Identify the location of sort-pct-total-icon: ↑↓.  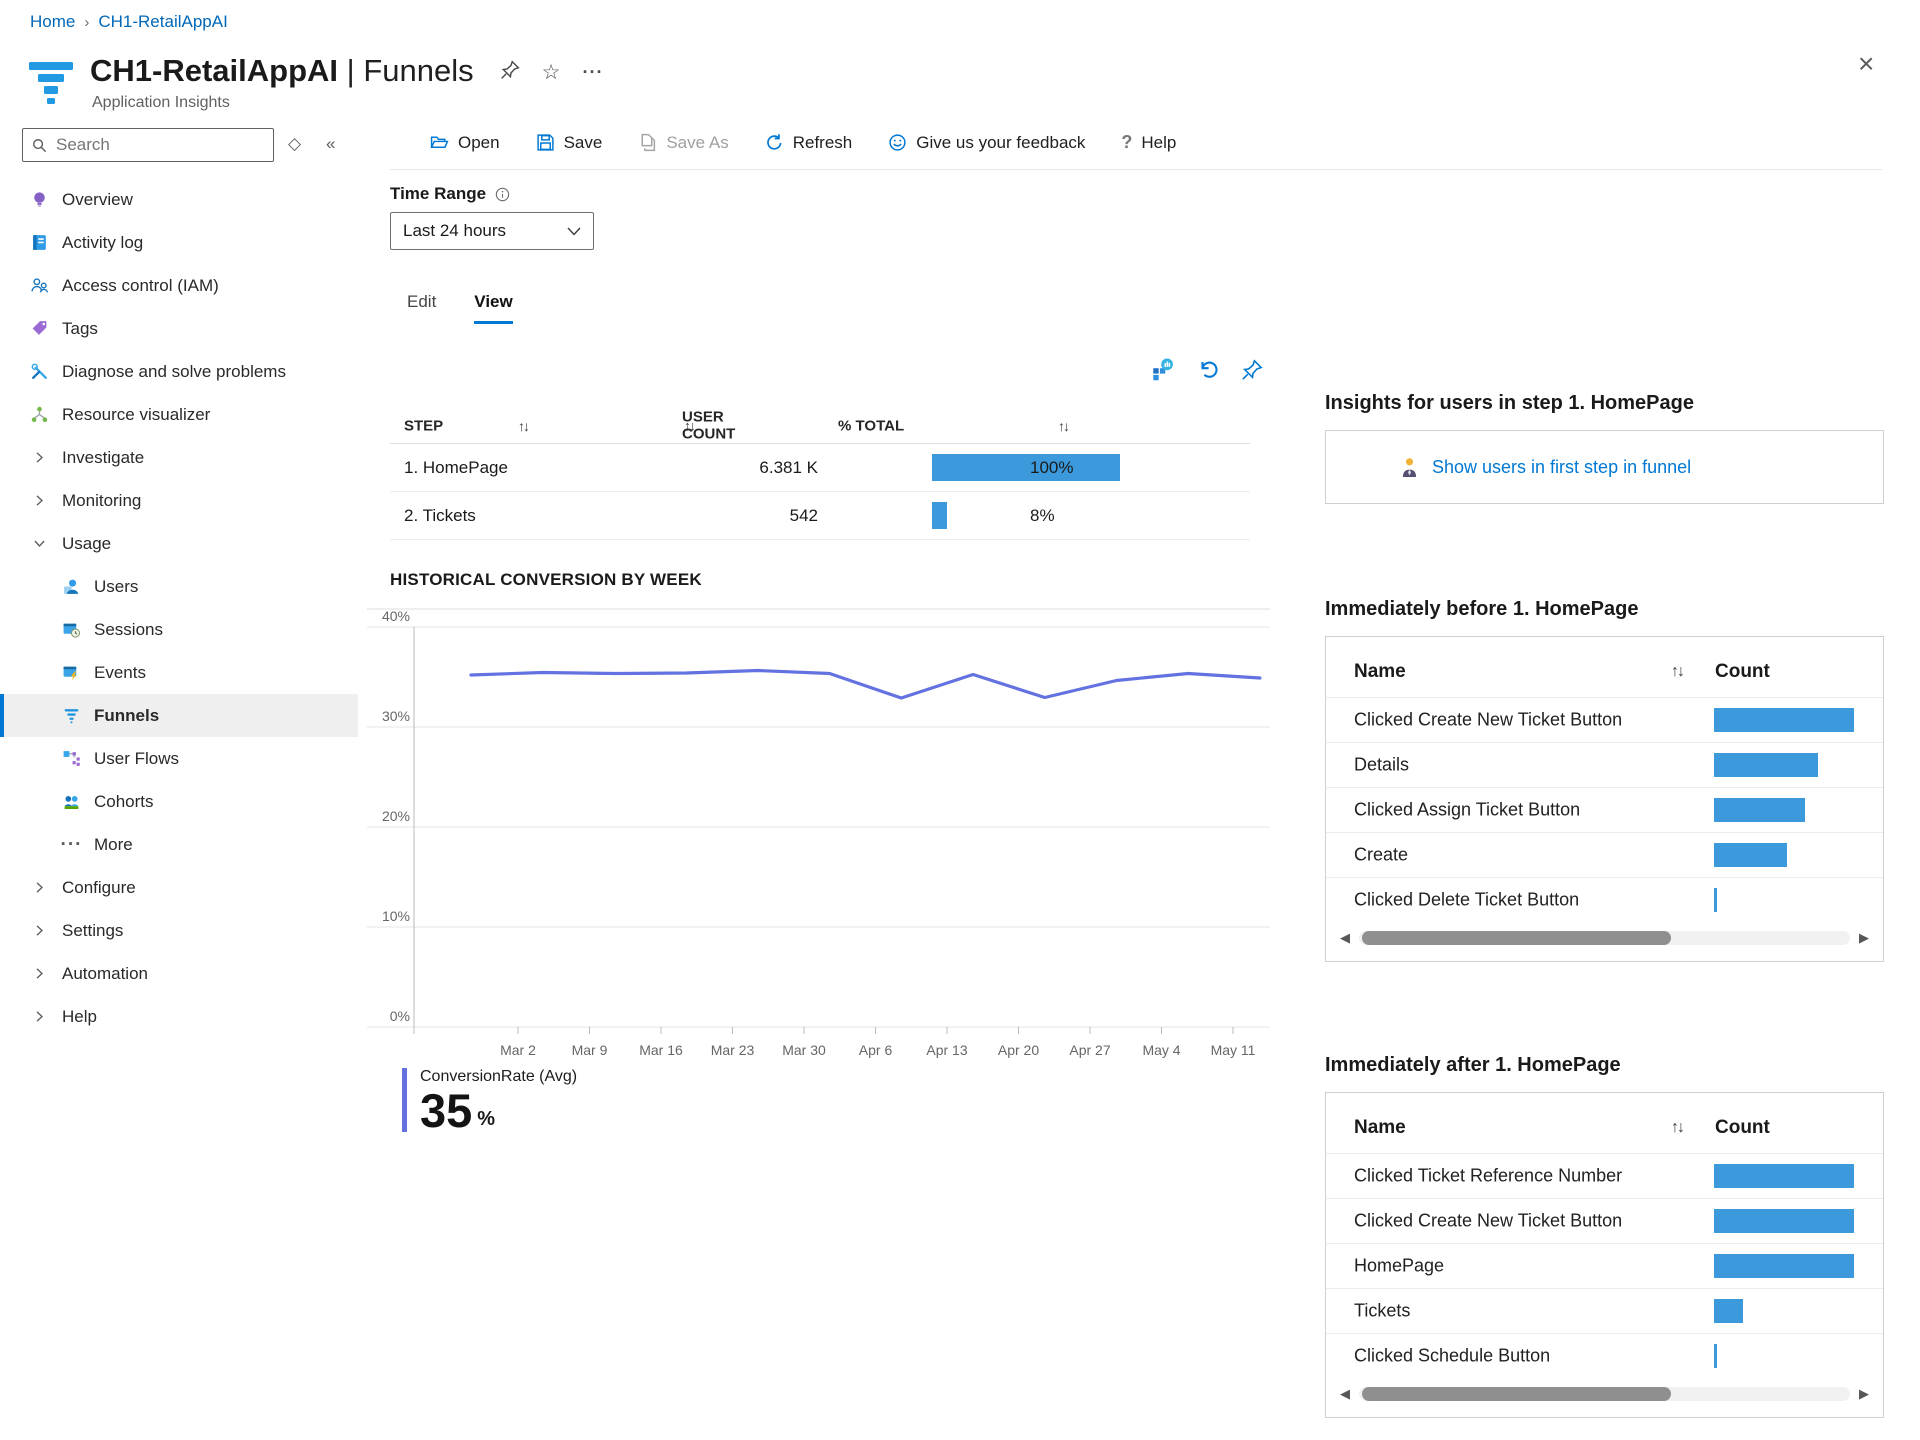
(1064, 425).